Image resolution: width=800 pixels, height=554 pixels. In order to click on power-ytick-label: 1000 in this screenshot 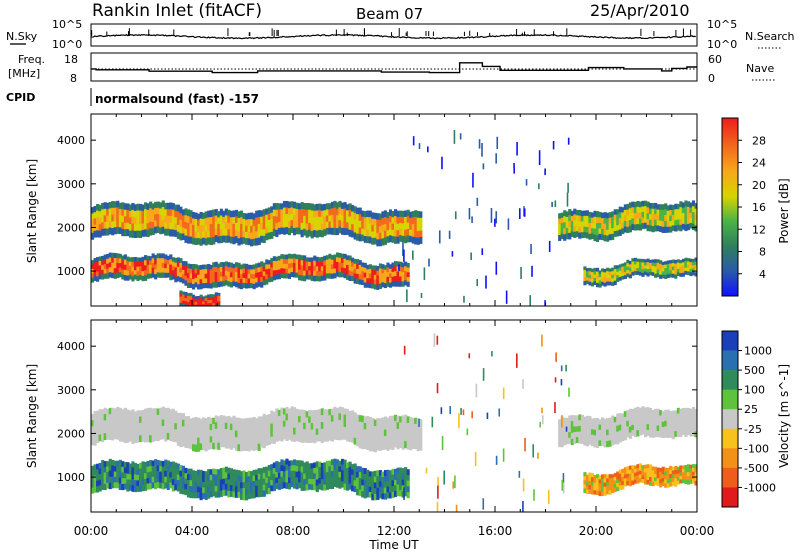, I will do `click(71, 271)`.